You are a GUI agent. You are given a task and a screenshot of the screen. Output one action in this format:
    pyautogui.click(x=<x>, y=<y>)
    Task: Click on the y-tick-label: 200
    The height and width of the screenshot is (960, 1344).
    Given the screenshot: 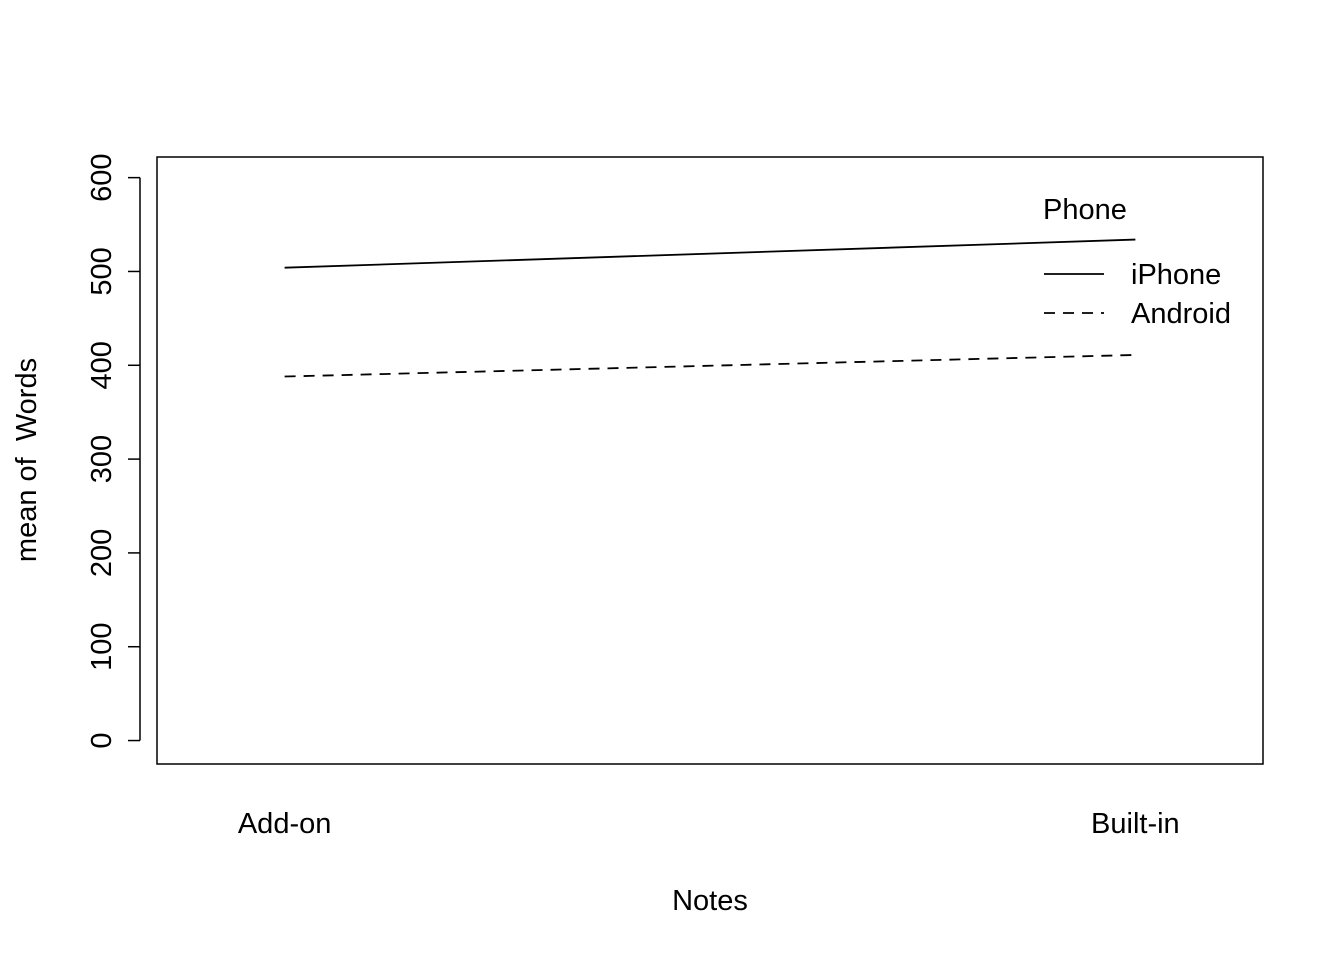 What is the action you would take?
    pyautogui.click(x=102, y=553)
    